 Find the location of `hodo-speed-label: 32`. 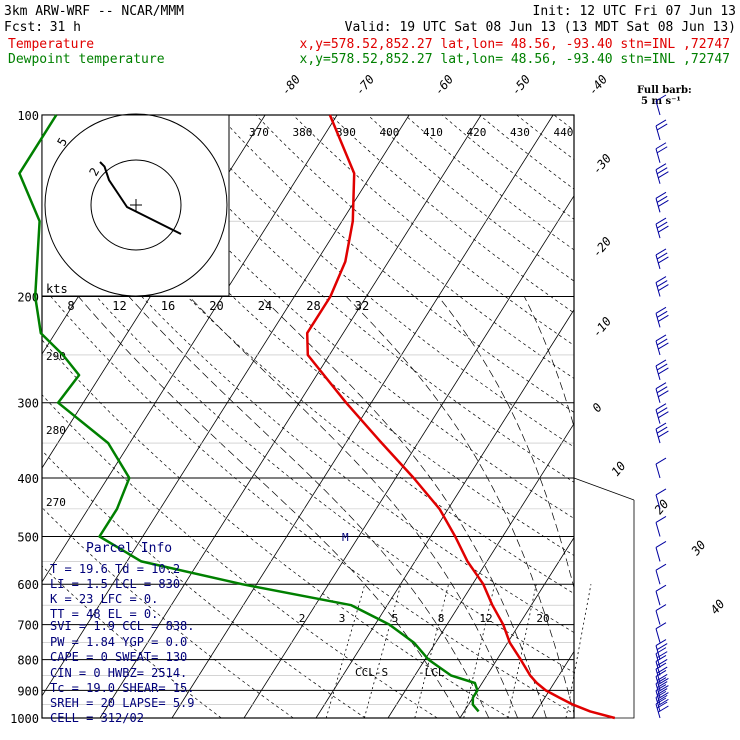

hodo-speed-label: 32 is located at coordinates (362, 306).